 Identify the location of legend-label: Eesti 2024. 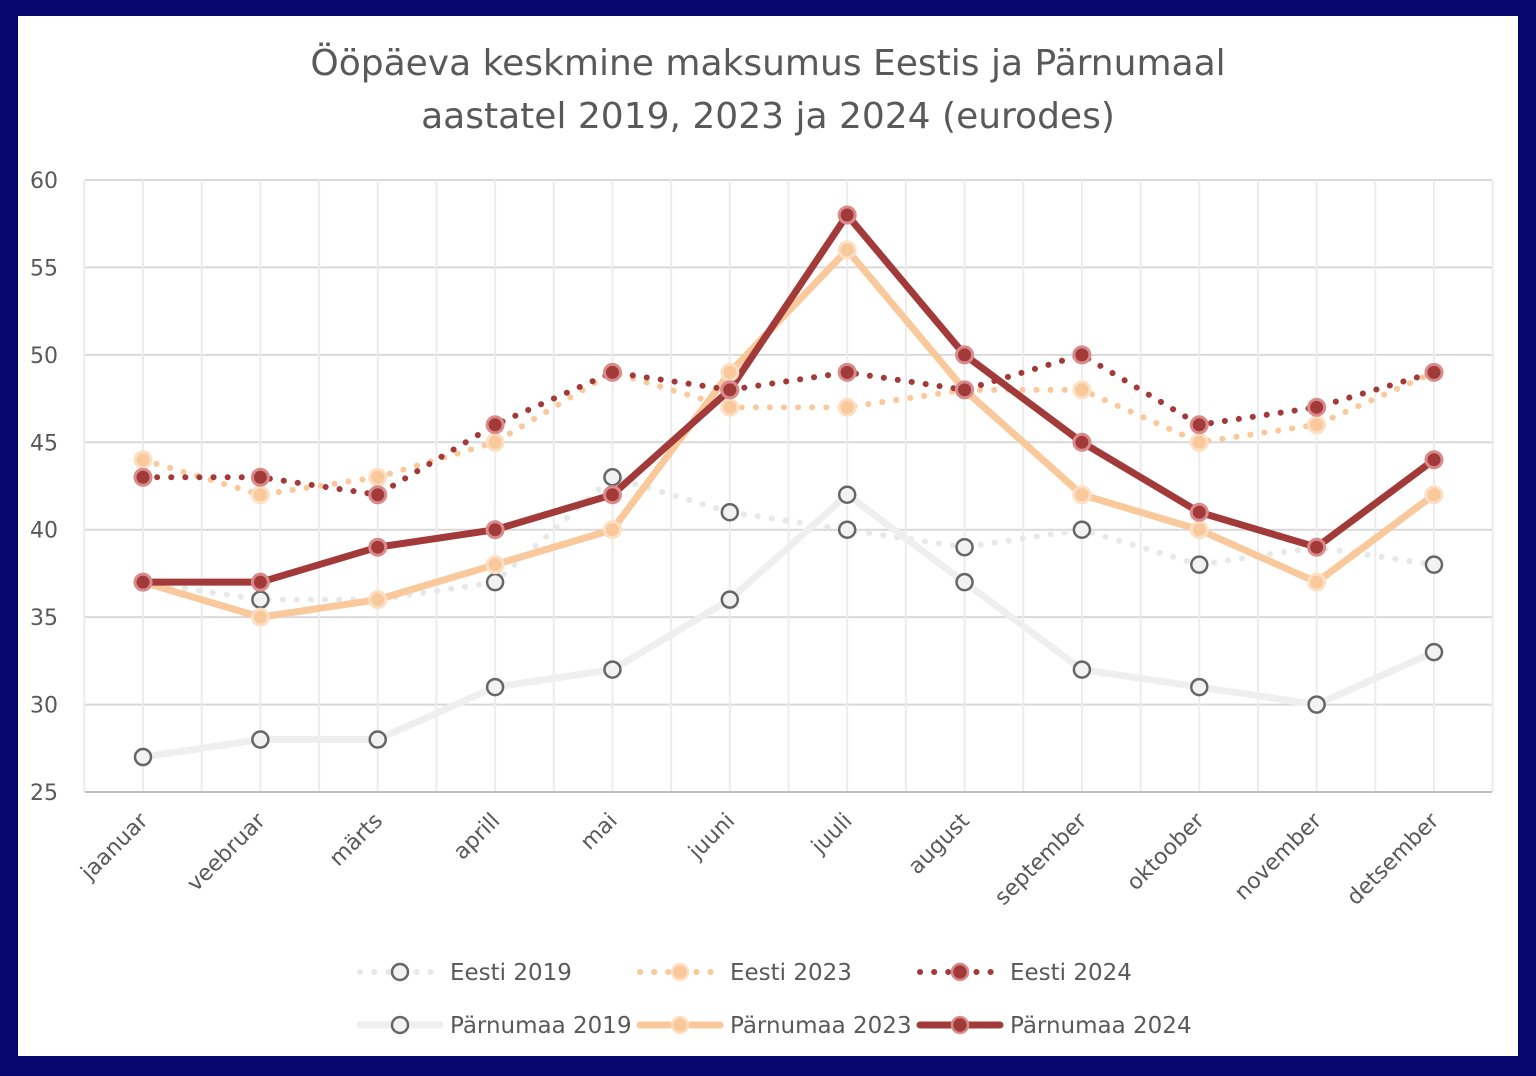
(1071, 973).